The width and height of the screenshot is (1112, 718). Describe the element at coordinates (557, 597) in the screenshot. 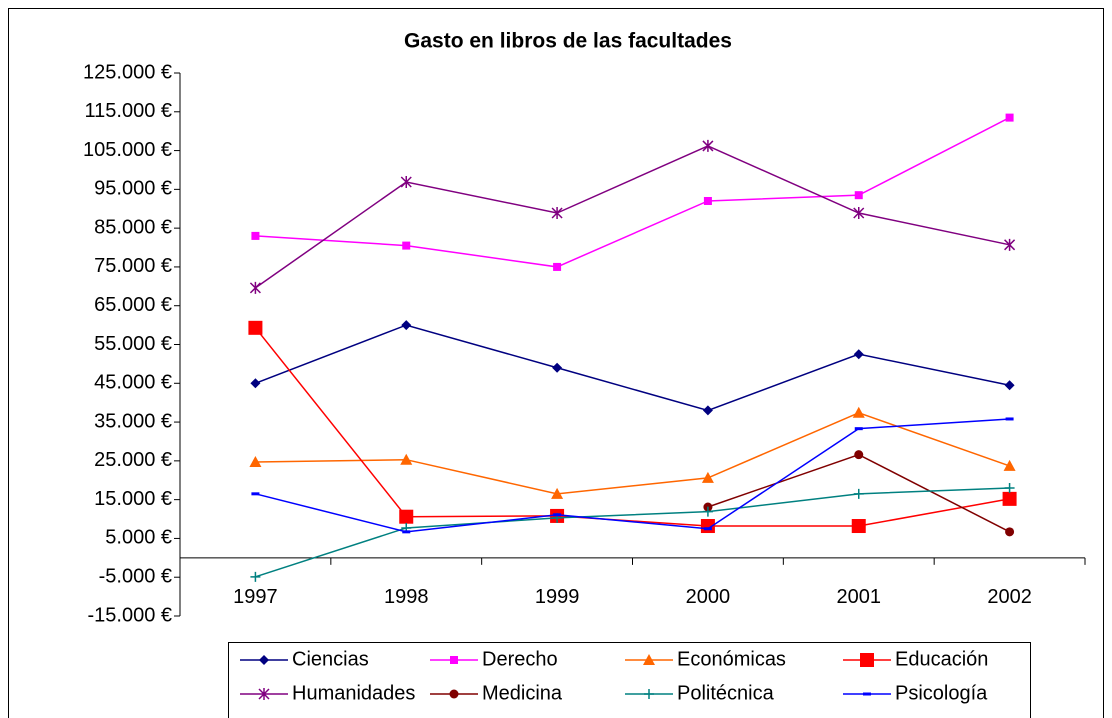

I see `x-tick-label: 1999` at that location.